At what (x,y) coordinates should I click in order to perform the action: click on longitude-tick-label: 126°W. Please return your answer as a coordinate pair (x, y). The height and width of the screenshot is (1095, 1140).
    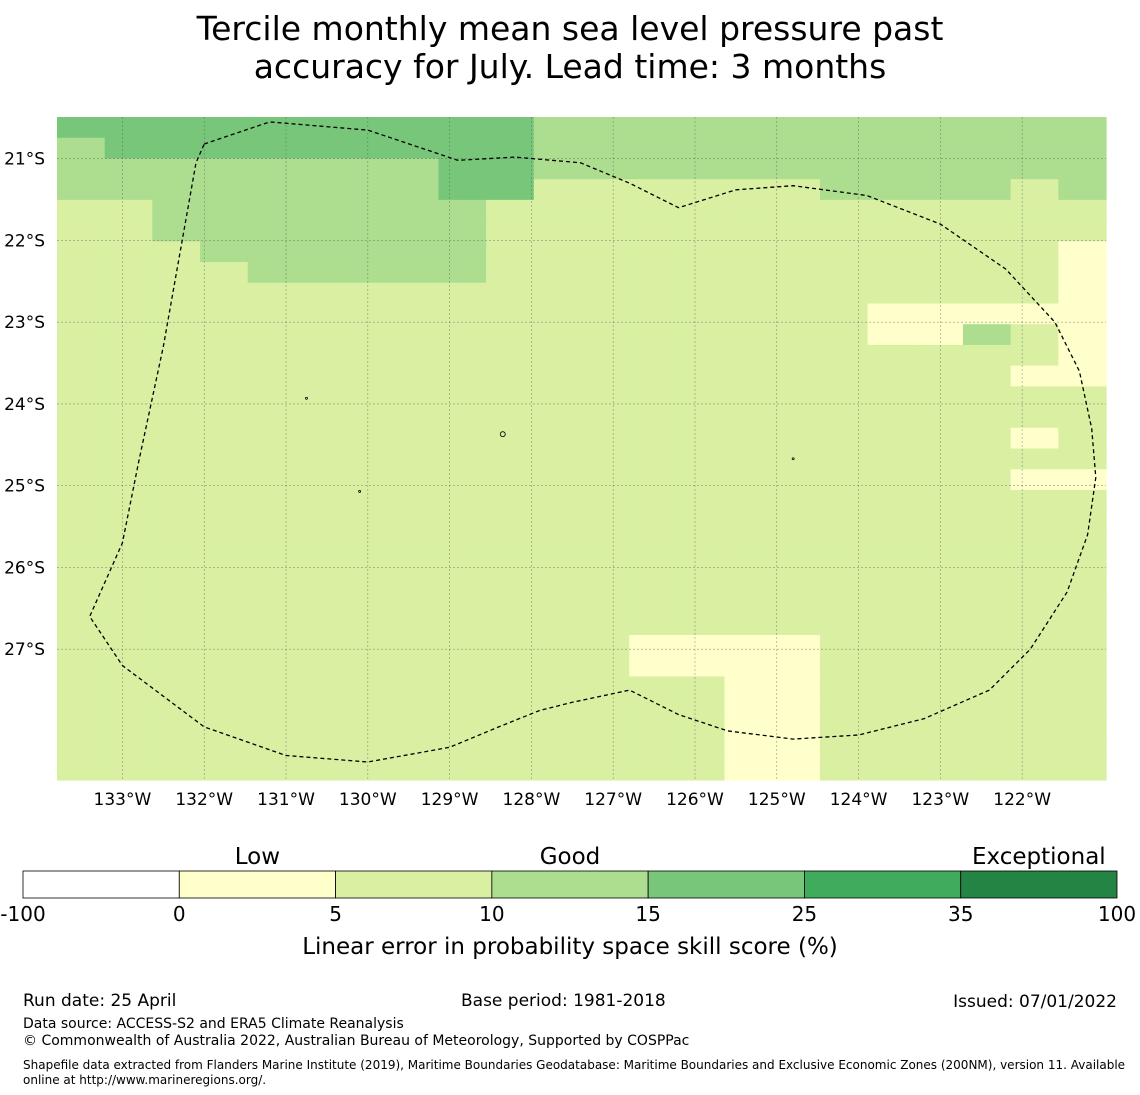
    Looking at the image, I should click on (695, 800).